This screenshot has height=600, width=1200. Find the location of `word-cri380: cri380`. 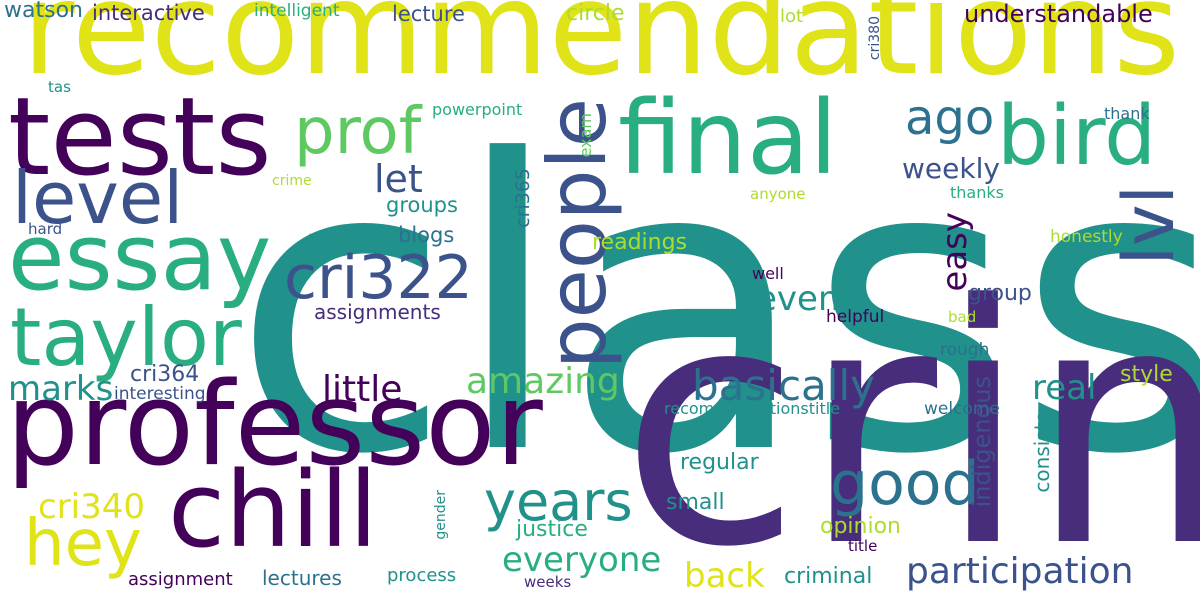

word-cri380: cri380 is located at coordinates (875, 38).